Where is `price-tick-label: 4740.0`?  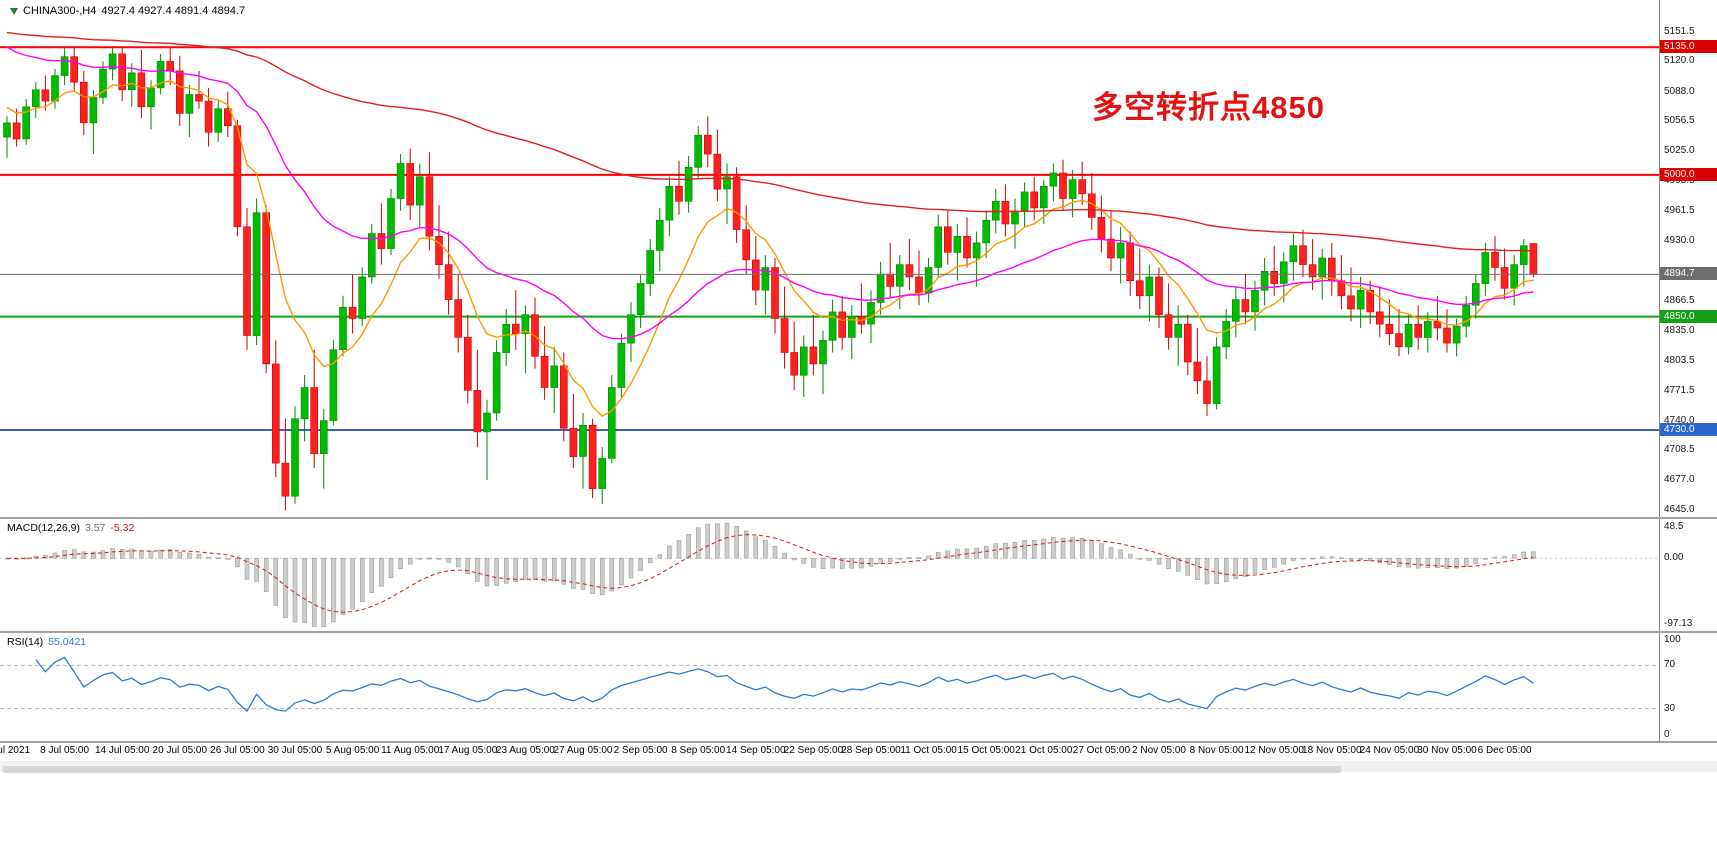
price-tick-label: 4740.0 is located at coordinates (1679, 420).